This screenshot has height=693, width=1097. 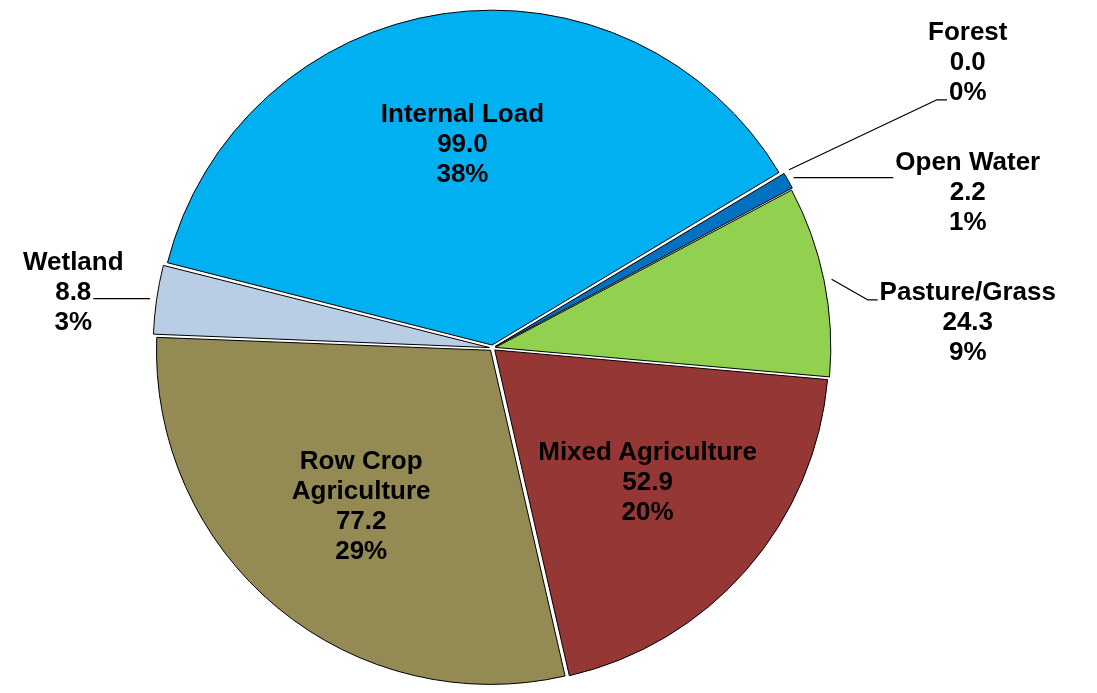 What do you see at coordinates (647, 496) in the screenshot?
I see `data-label: 52.9 20%` at bounding box center [647, 496].